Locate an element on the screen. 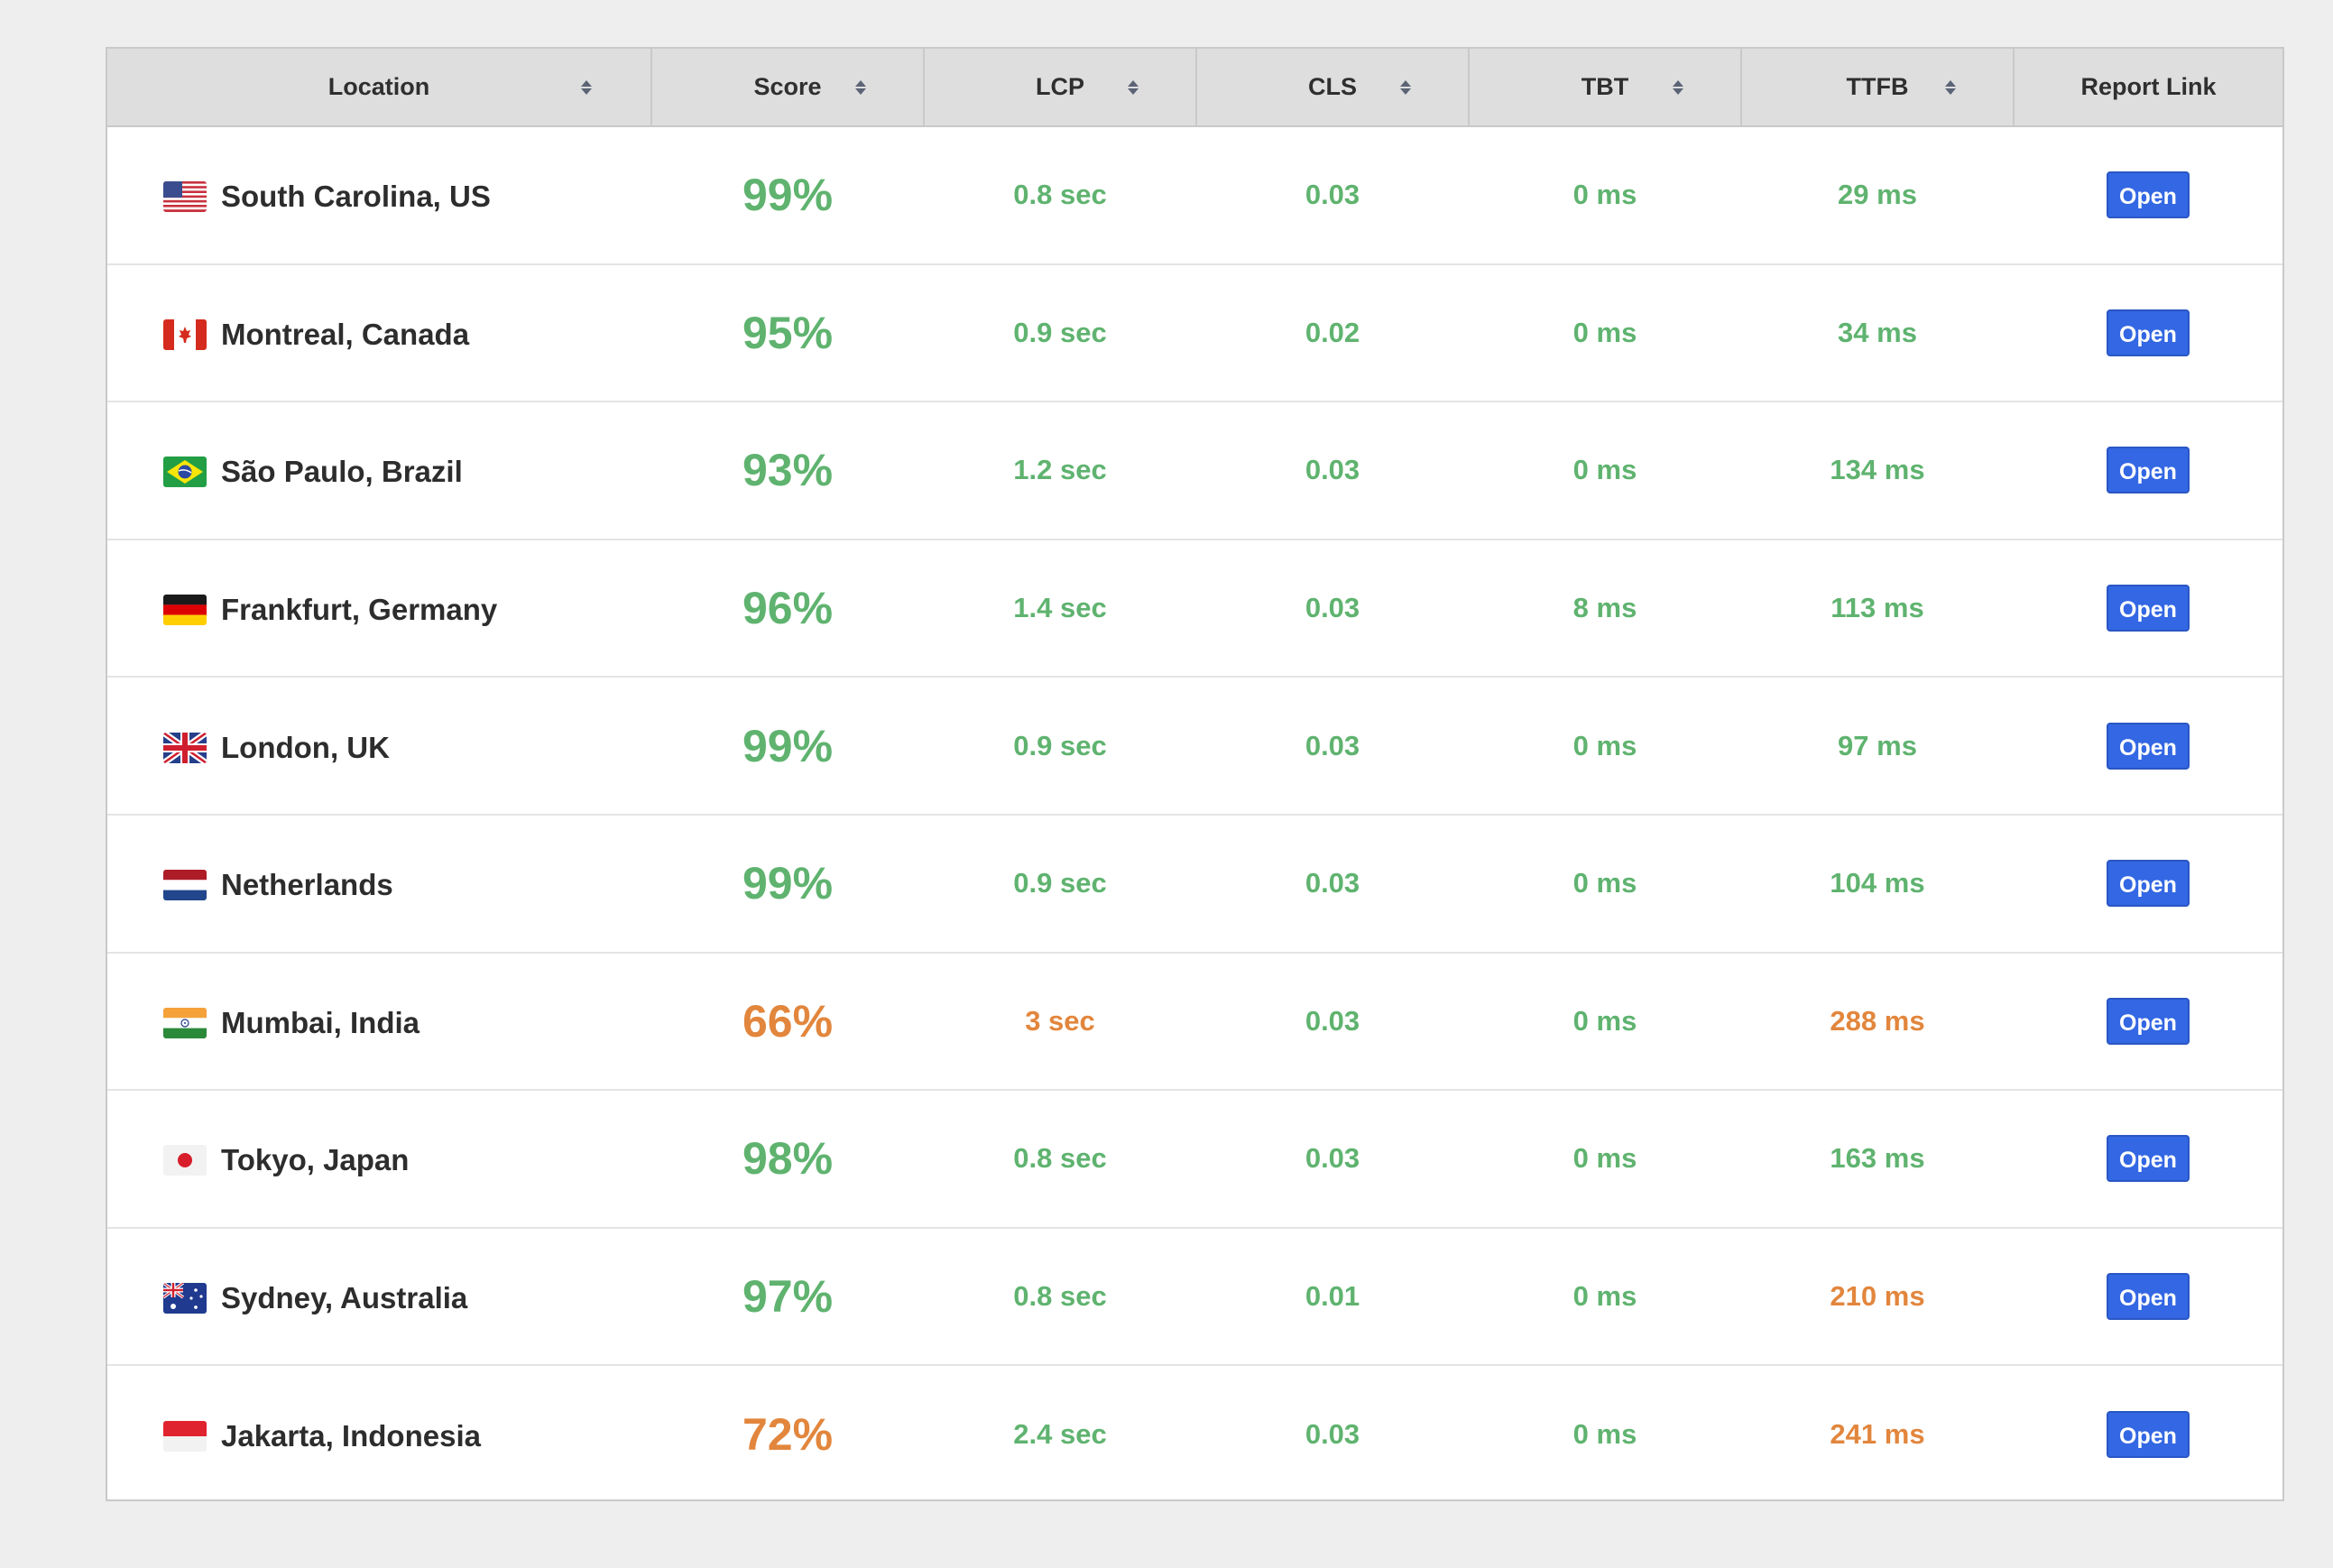 The width and height of the screenshot is (2333, 1568). column-header-label: TTFB is located at coordinates (1878, 86).